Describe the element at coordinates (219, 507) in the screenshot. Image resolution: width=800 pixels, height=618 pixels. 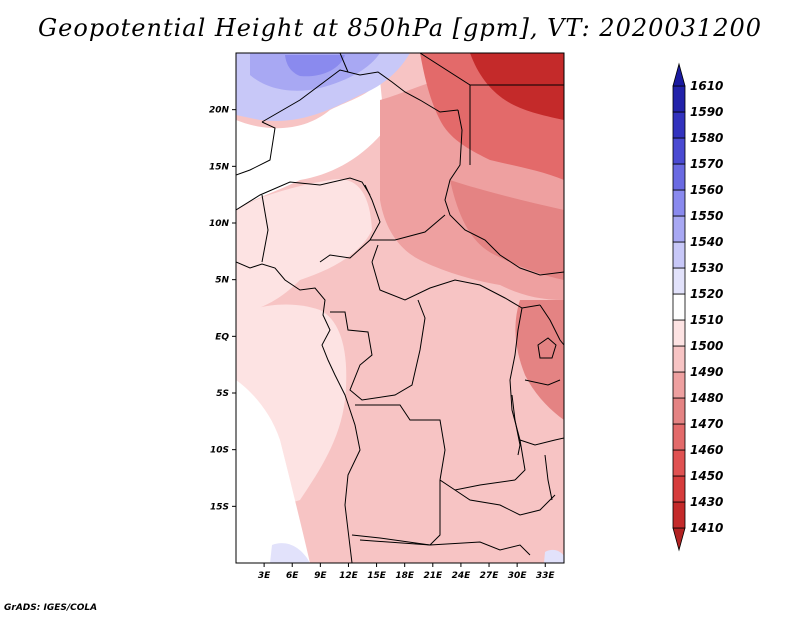
I see `y-tick-label: 15S` at that location.